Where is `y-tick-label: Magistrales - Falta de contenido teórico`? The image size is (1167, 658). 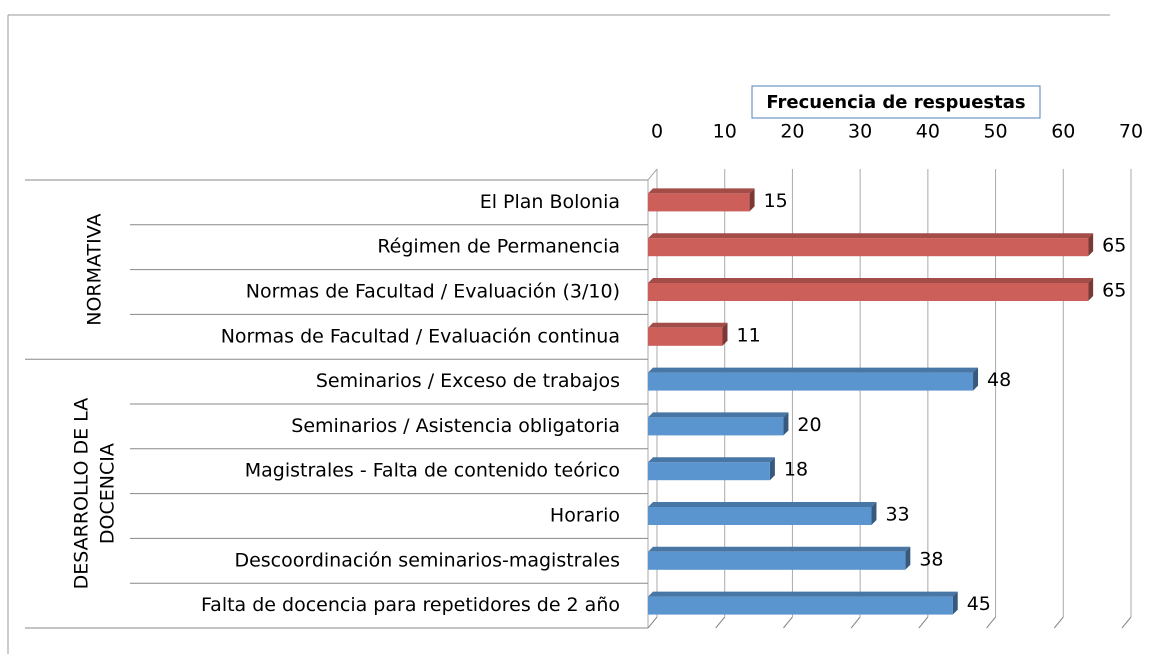
y-tick-label: Magistrales - Falta de contenido teórico is located at coordinates (432, 471).